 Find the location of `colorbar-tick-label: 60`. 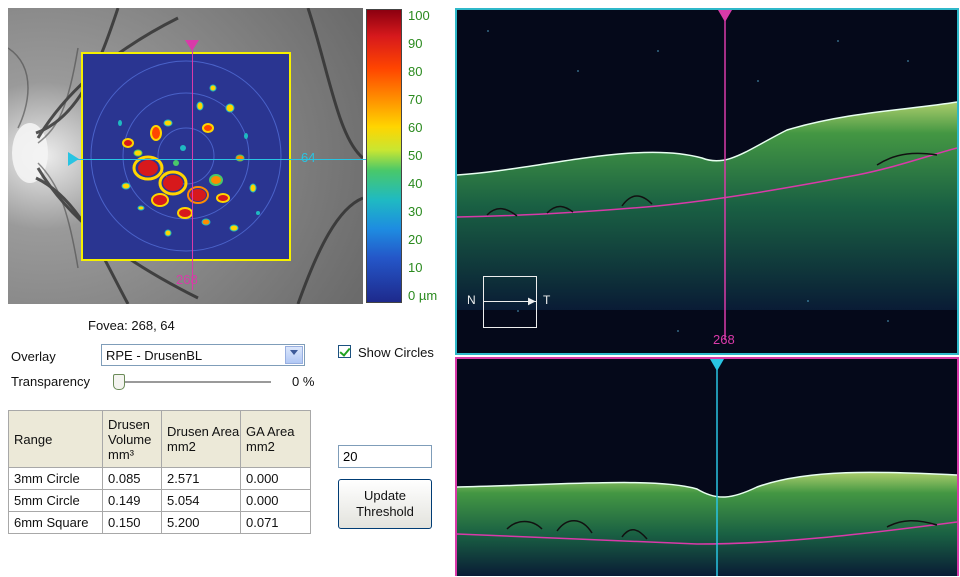

colorbar-tick-label: 60 is located at coordinates (415, 127).